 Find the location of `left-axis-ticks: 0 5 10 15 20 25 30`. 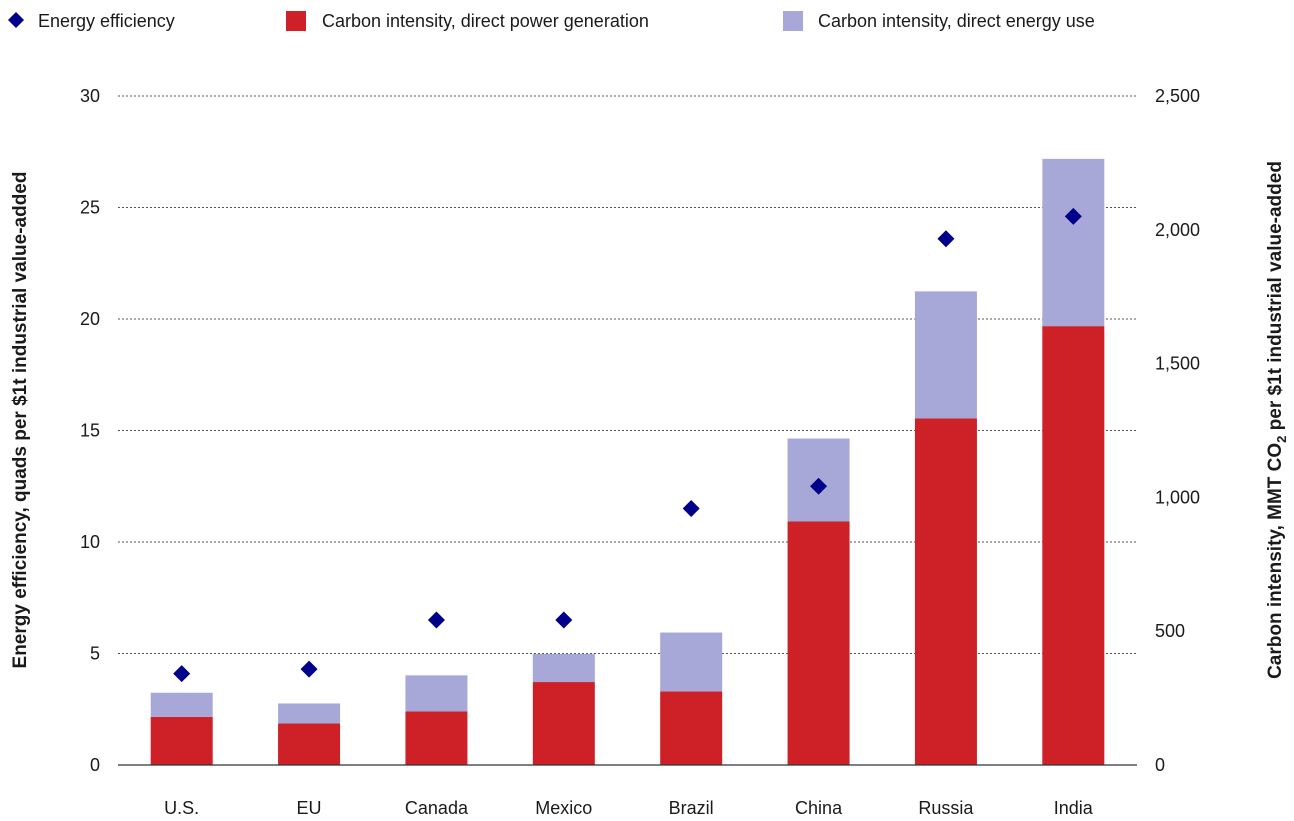

left-axis-ticks: 0 5 10 15 20 25 30 is located at coordinates (90, 430).